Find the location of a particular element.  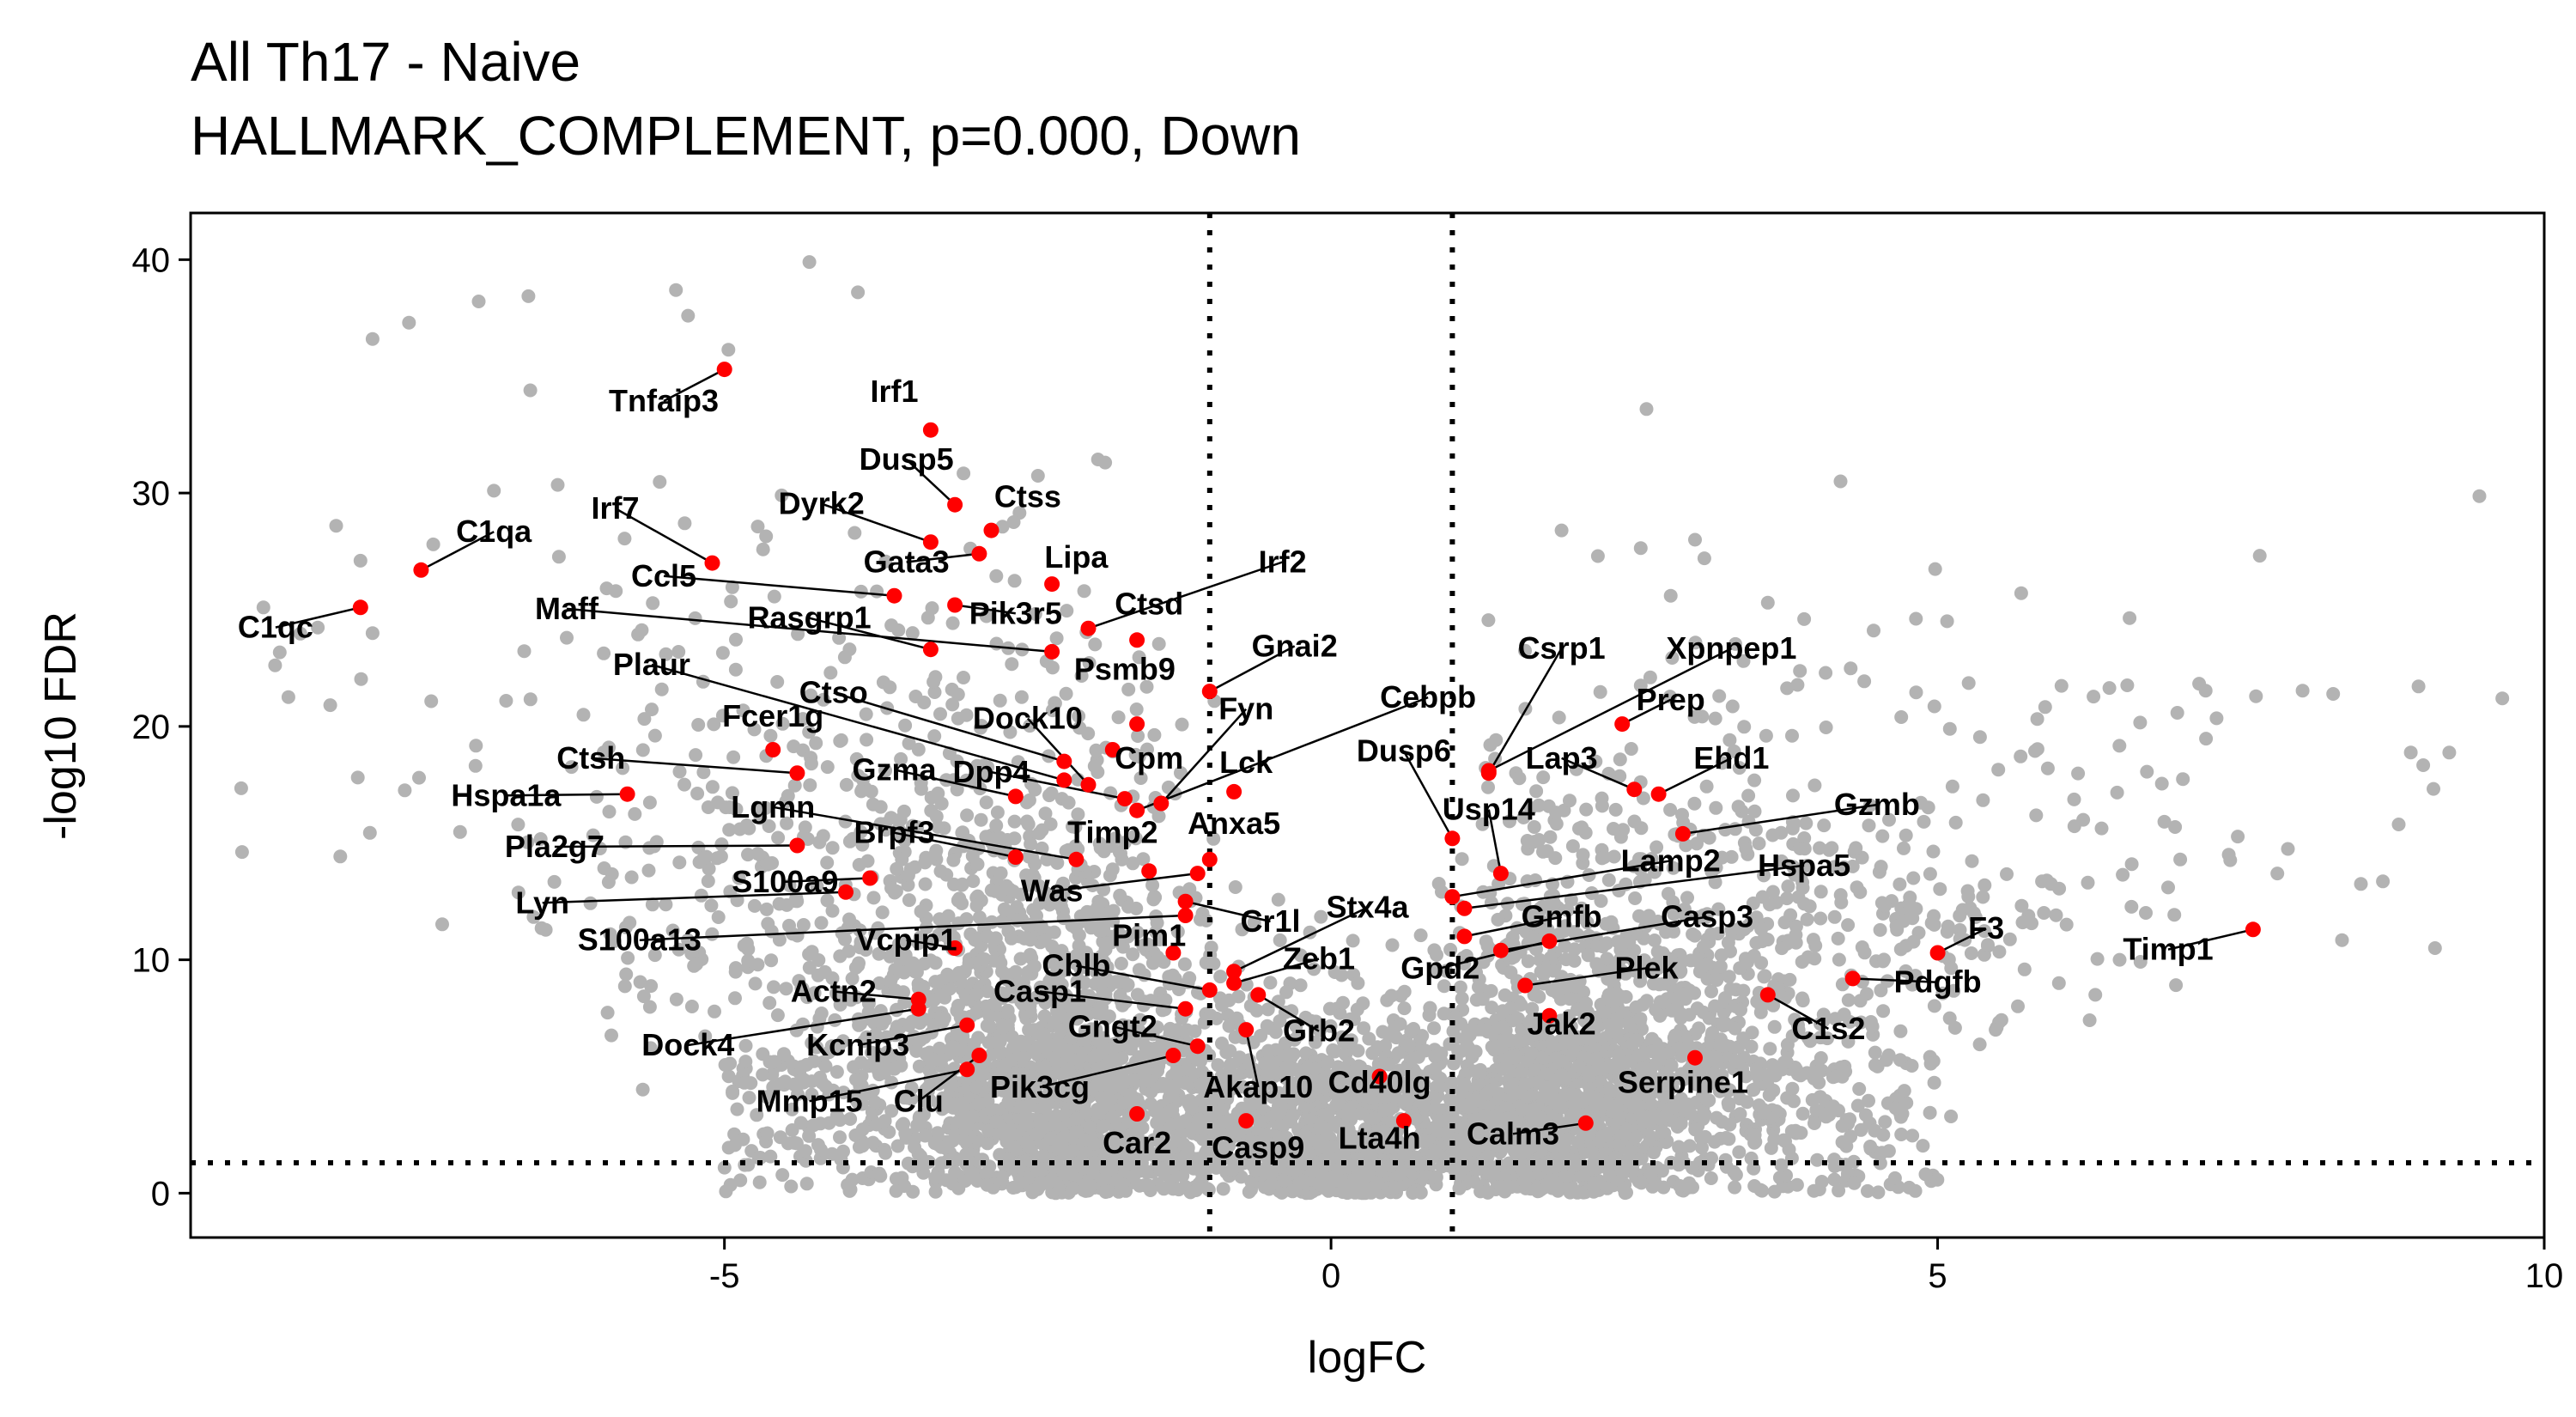

chart-subtitle: HALLMARK_COMPLEMENT, p=0.000, Down is located at coordinates (746, 136).